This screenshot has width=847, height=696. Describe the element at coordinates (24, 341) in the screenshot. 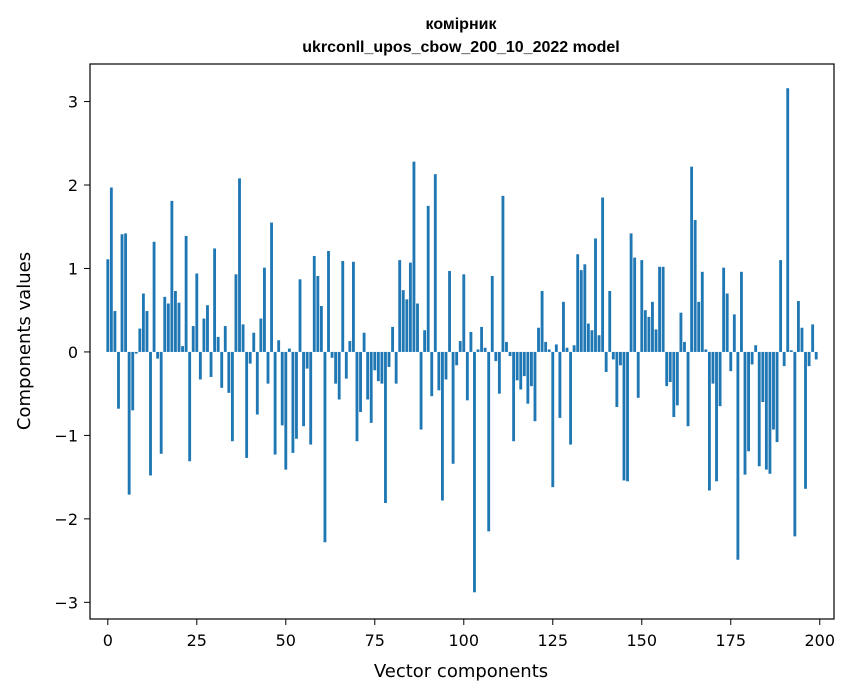

I see `y-axis-label: Components values` at that location.